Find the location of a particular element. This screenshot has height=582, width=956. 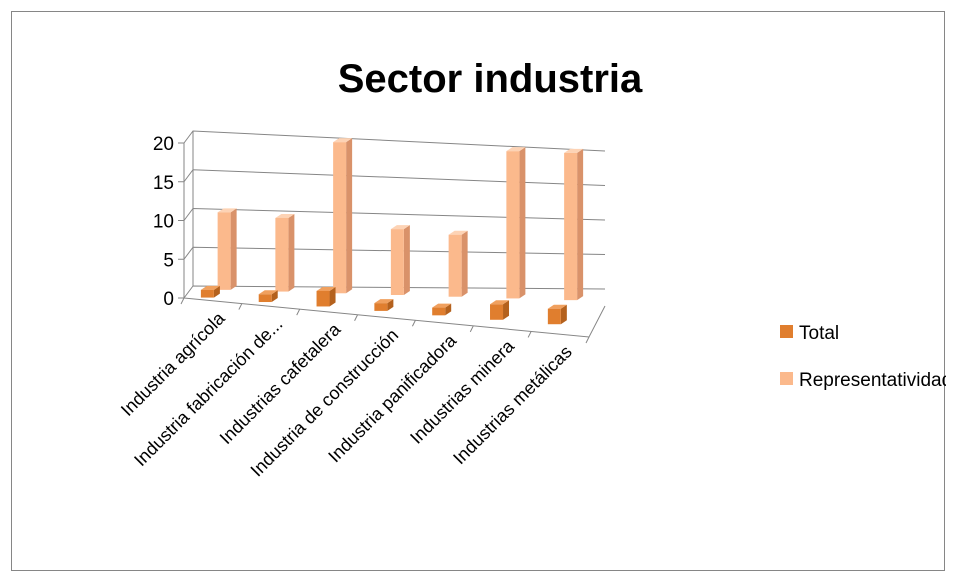

y-tick-label: 15 is located at coordinates (163, 183).